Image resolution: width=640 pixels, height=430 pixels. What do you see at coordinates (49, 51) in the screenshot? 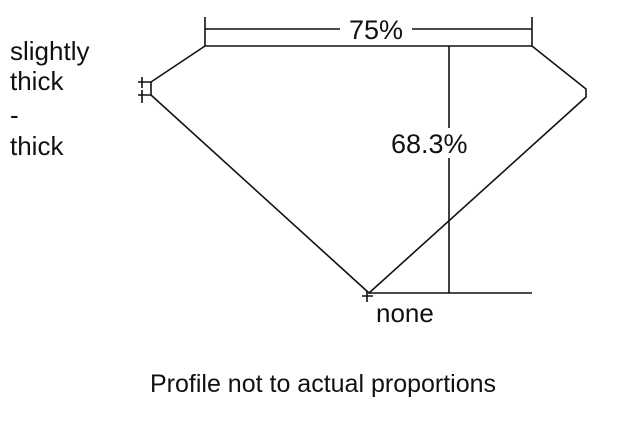
I see `girdle-label-line1: slightly` at bounding box center [49, 51].